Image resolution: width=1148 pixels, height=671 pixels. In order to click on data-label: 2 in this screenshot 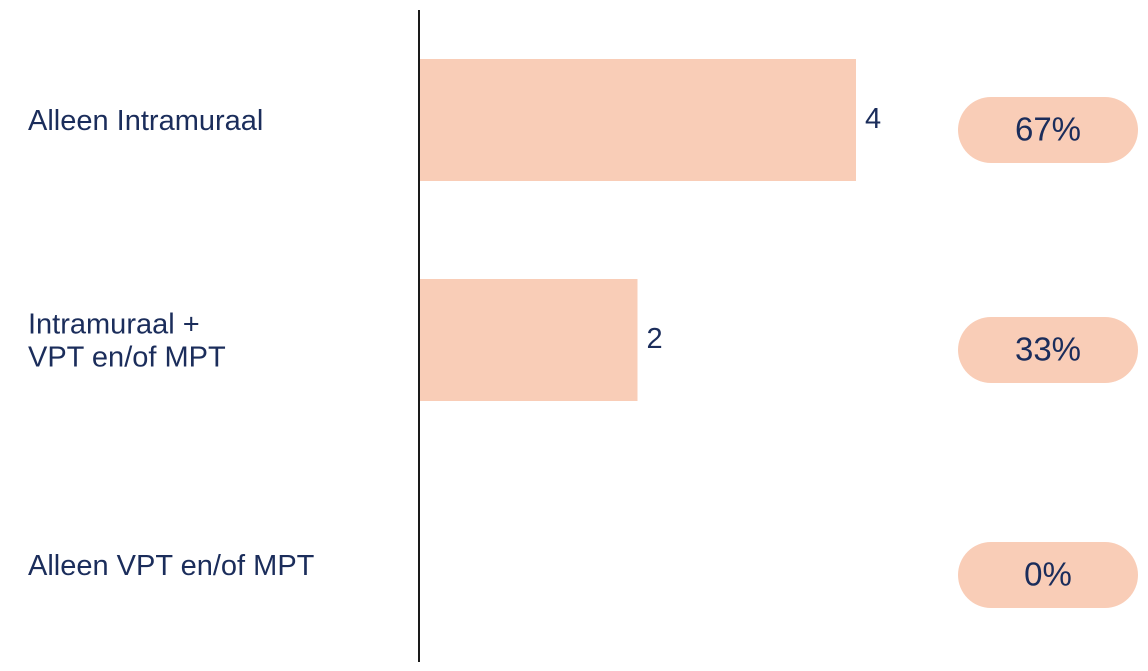, I will do `click(655, 339)`.